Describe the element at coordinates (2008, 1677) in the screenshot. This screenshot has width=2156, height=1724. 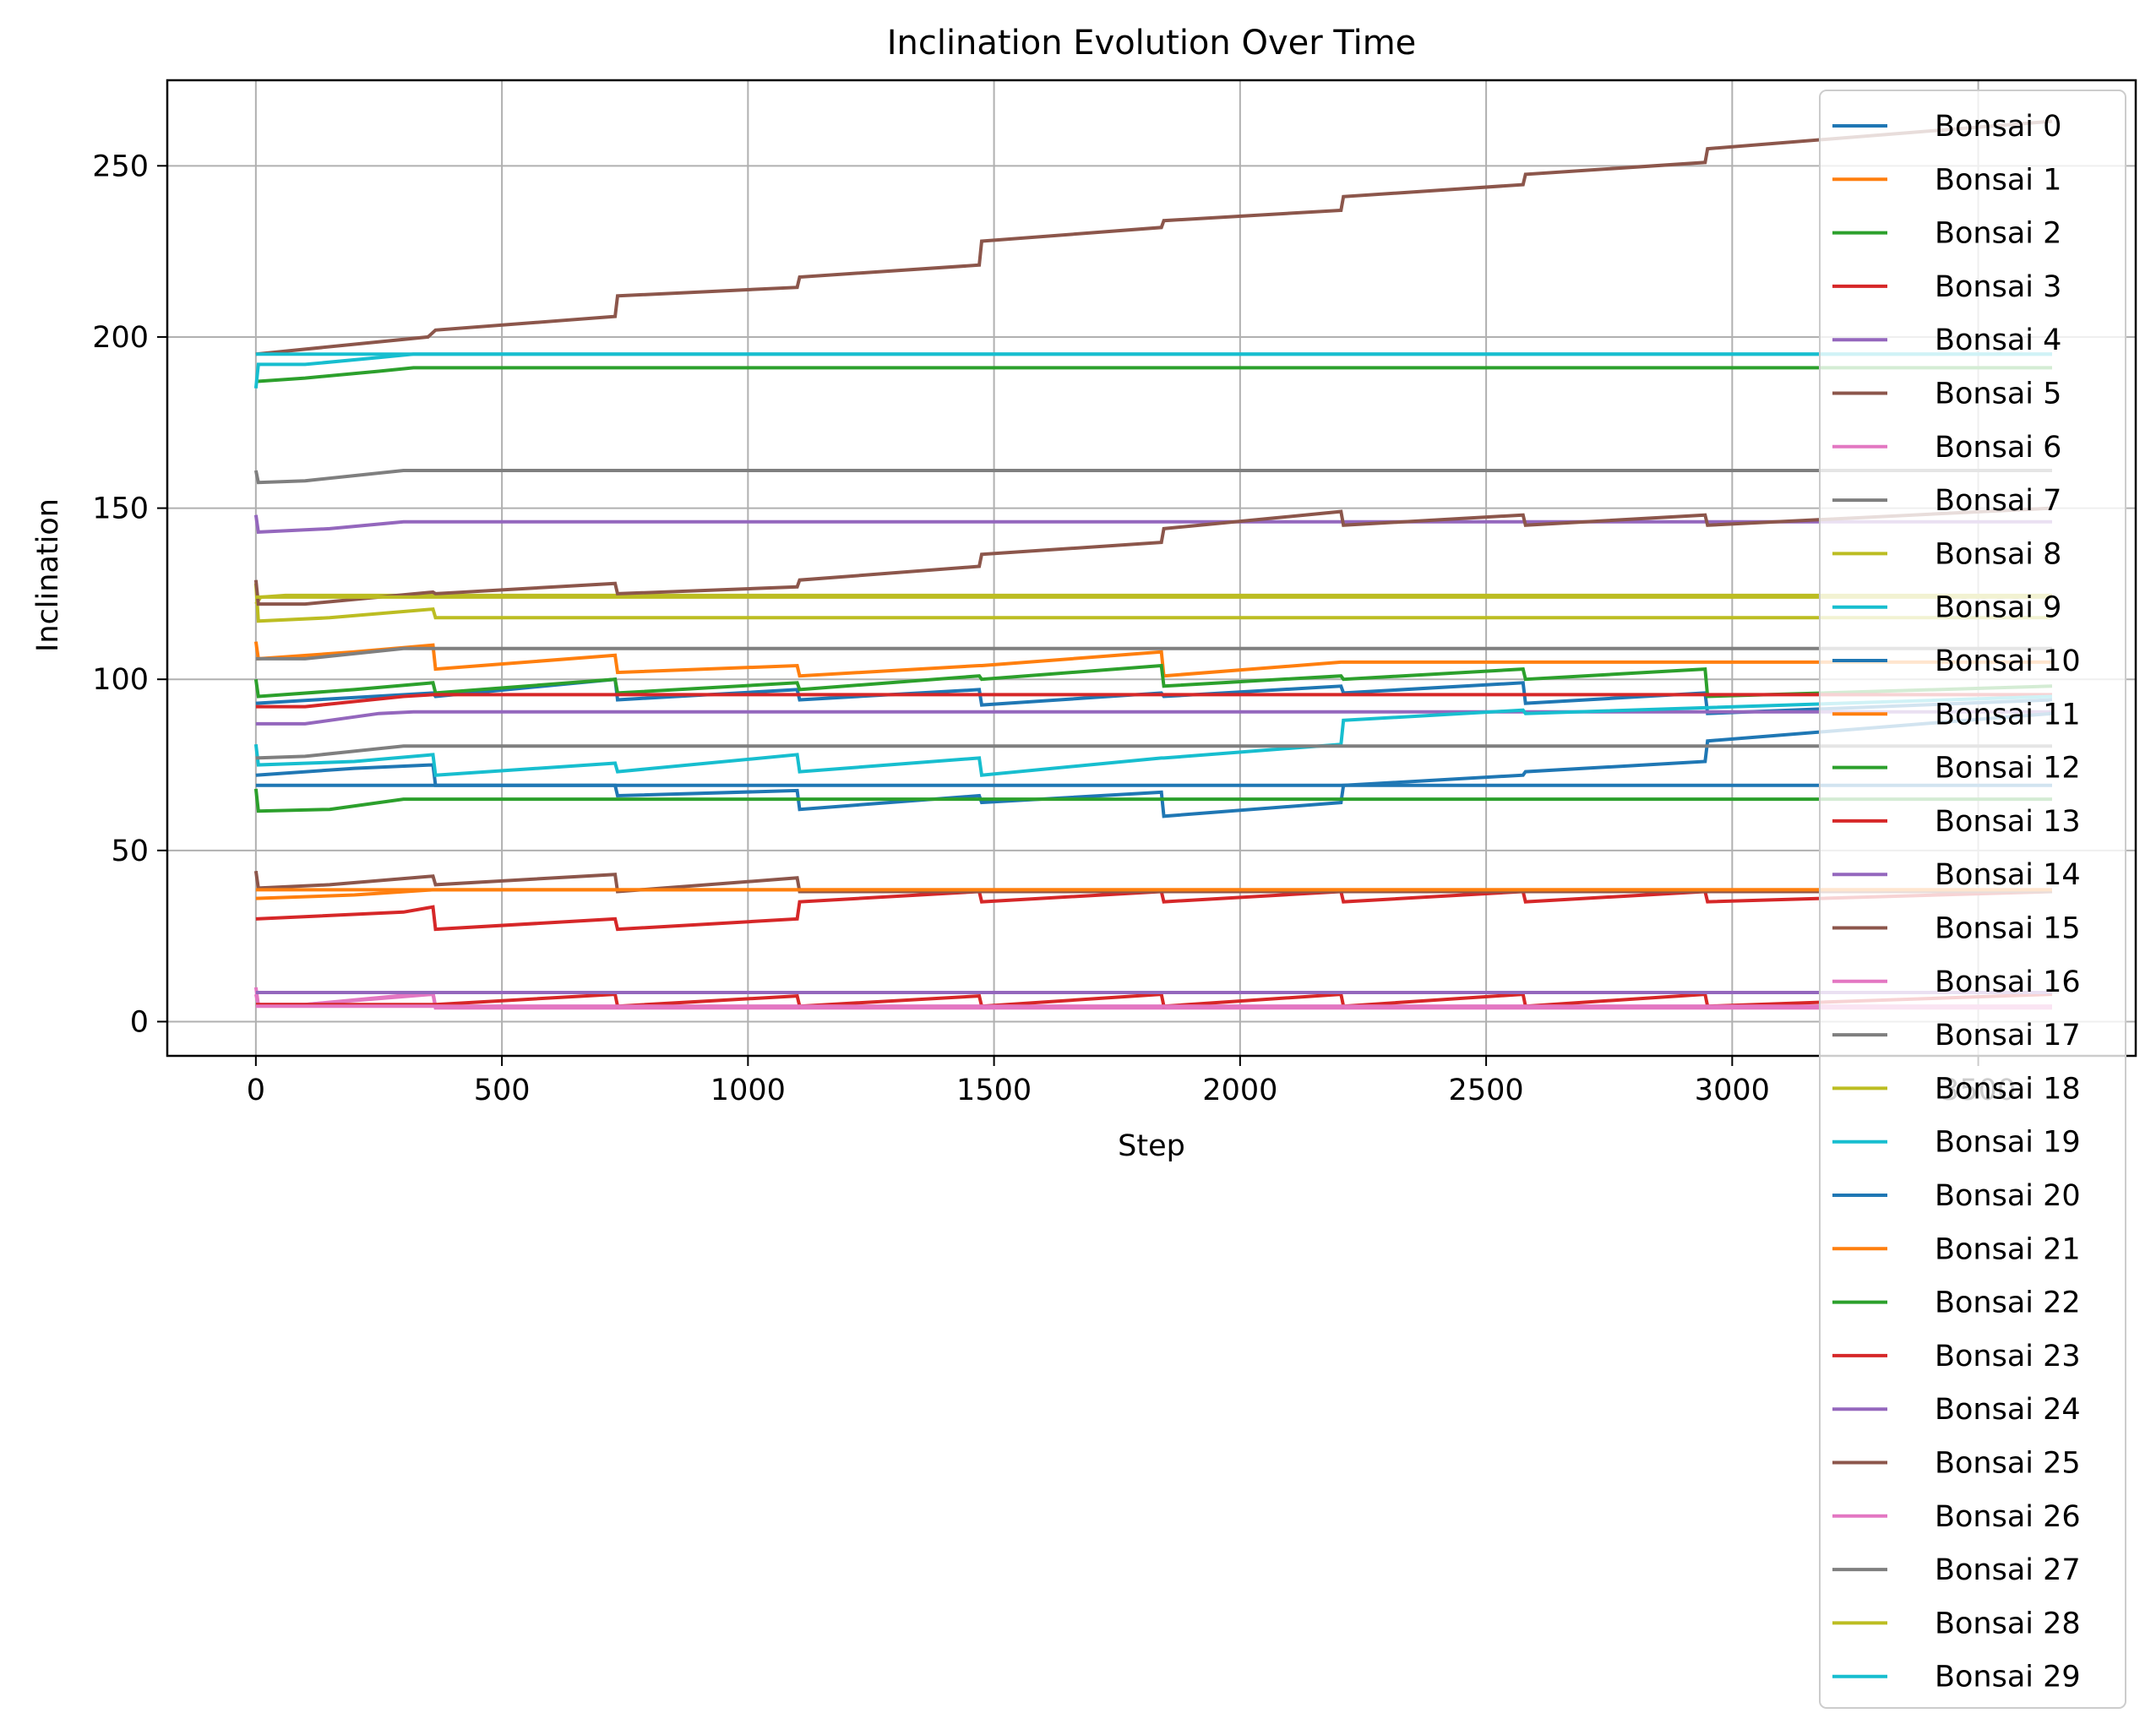
I see `legend-label: Bonsai 29` at that location.